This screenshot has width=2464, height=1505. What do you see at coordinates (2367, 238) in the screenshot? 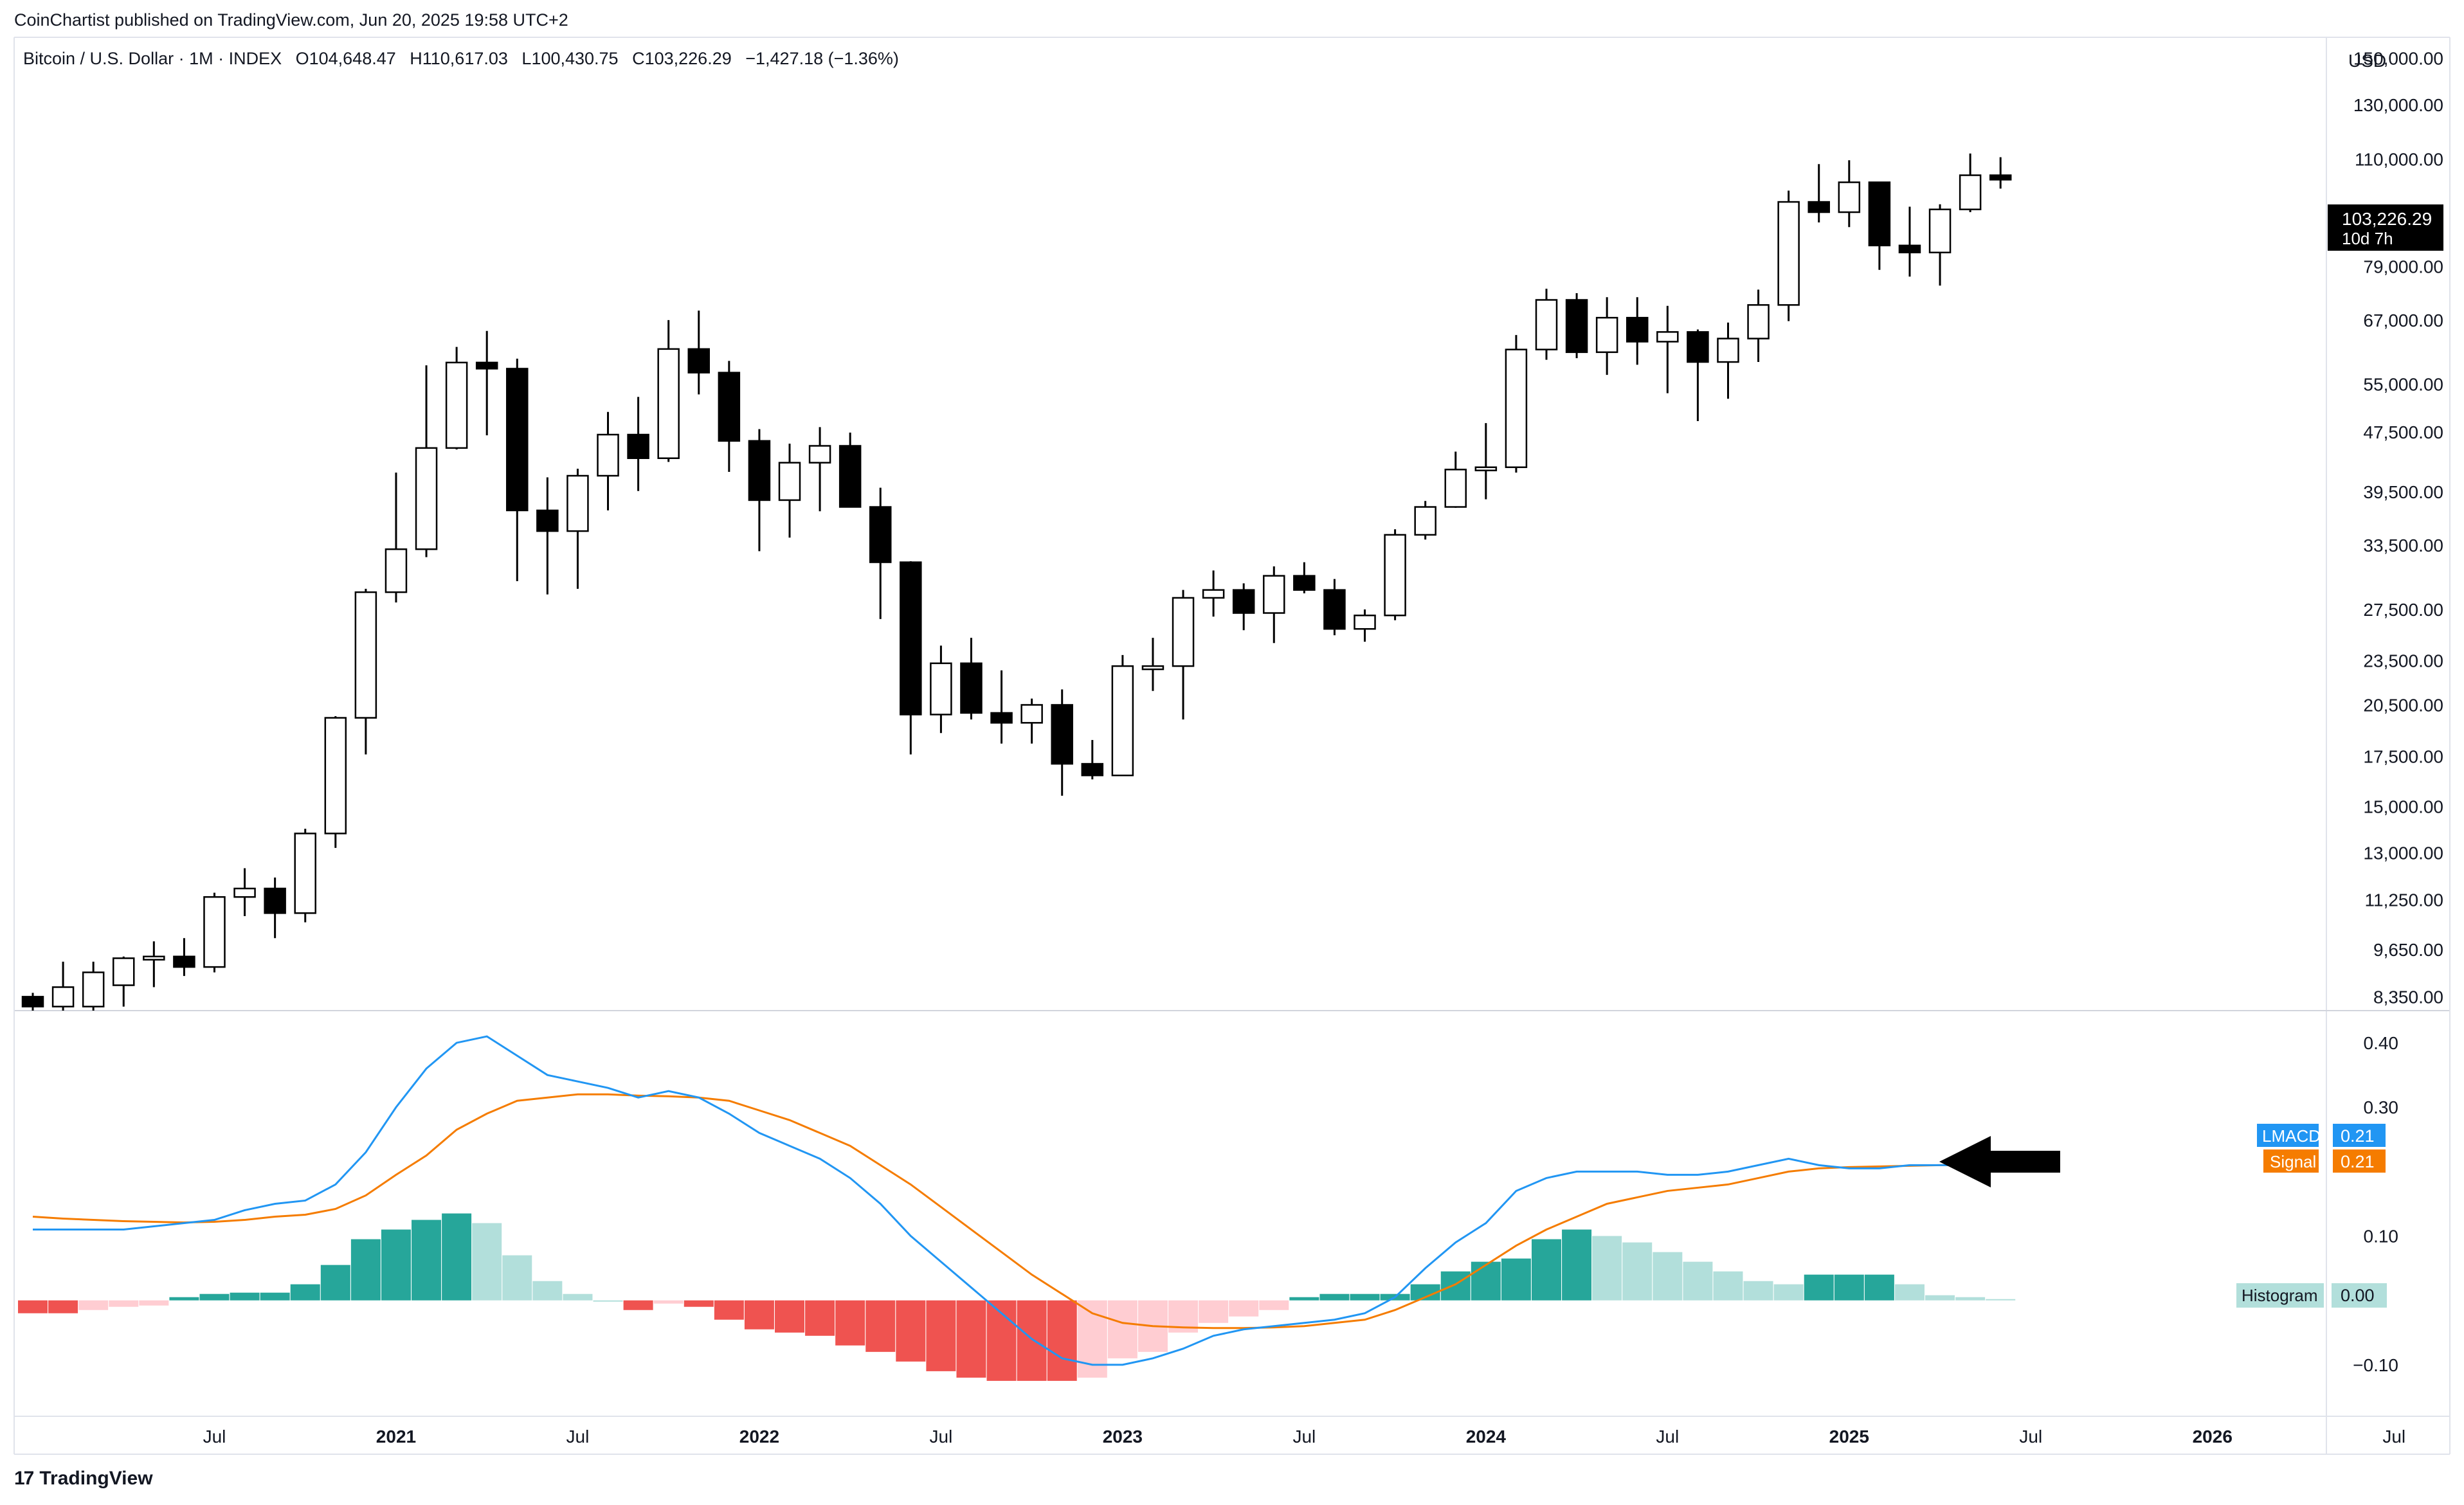
I see `countdown-value: 10d 7h` at bounding box center [2367, 238].